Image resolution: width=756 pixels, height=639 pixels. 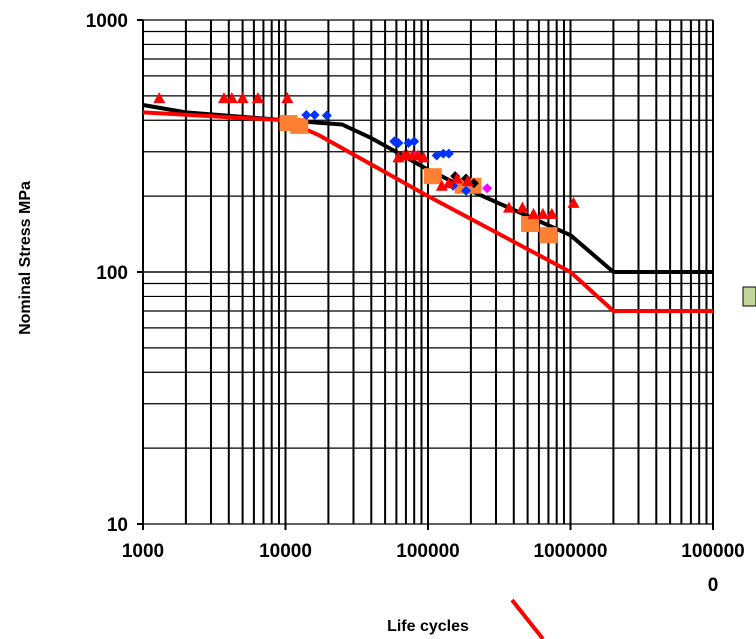 What do you see at coordinates (571, 551) in the screenshot?
I see `x-tick-label: 1000000` at bounding box center [571, 551].